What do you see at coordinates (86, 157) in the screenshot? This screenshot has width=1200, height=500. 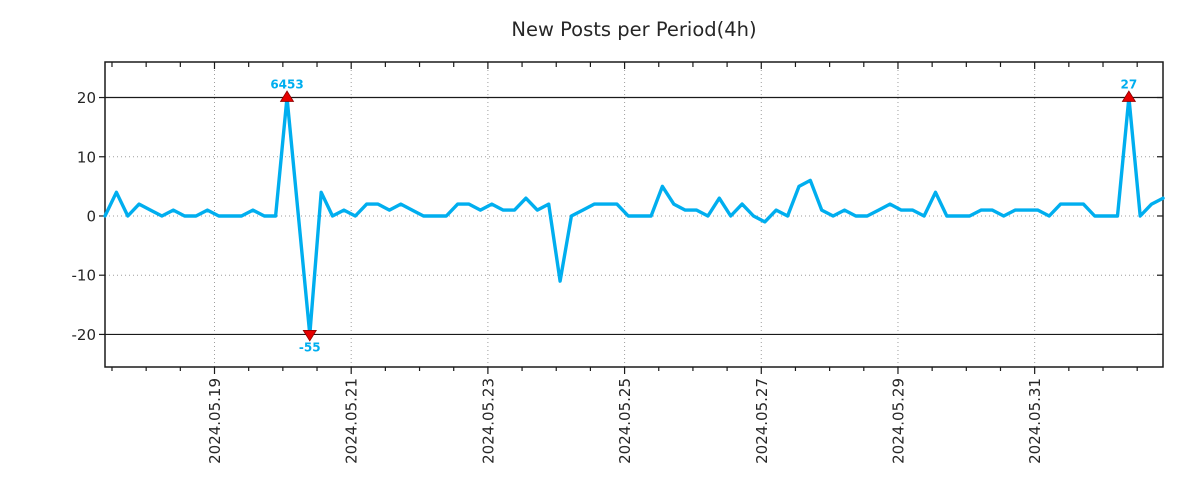 I see `y-tick-label: 10` at bounding box center [86, 157].